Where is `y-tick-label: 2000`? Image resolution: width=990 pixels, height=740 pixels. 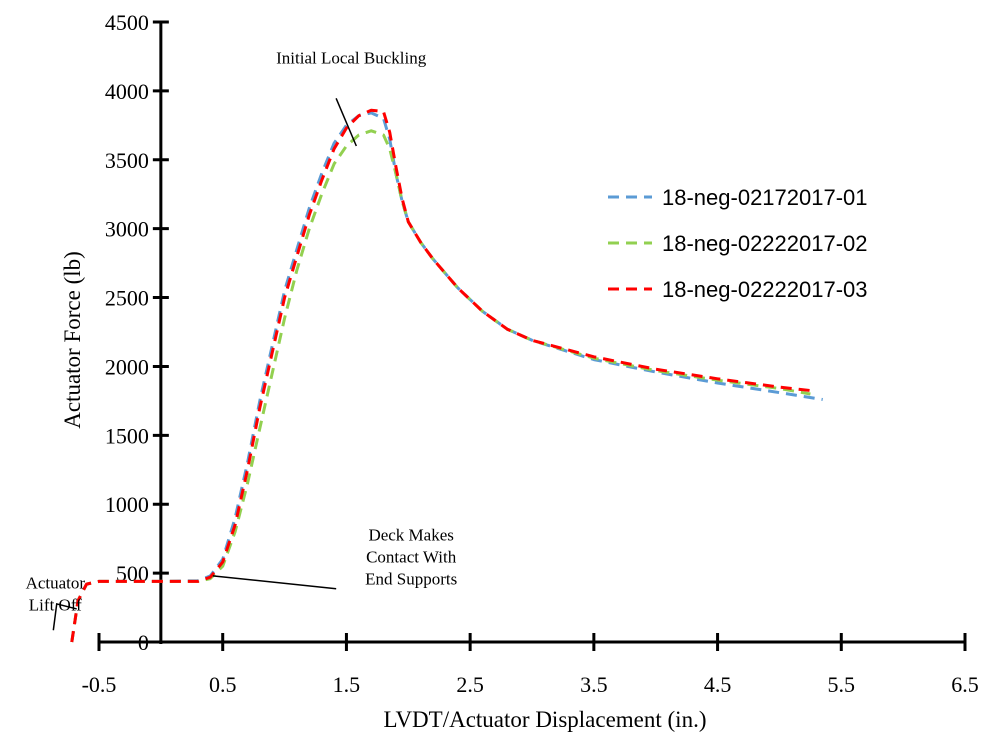
y-tick-label: 2000 is located at coordinates (127, 366).